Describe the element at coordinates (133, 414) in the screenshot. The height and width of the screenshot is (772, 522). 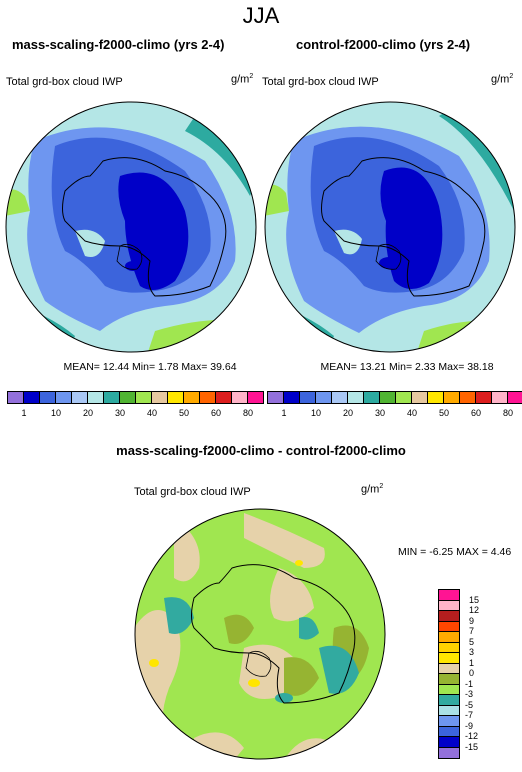
I see `colorbar-labels-mass-scaling: 1 10 20 30 40 50 60 80` at that location.